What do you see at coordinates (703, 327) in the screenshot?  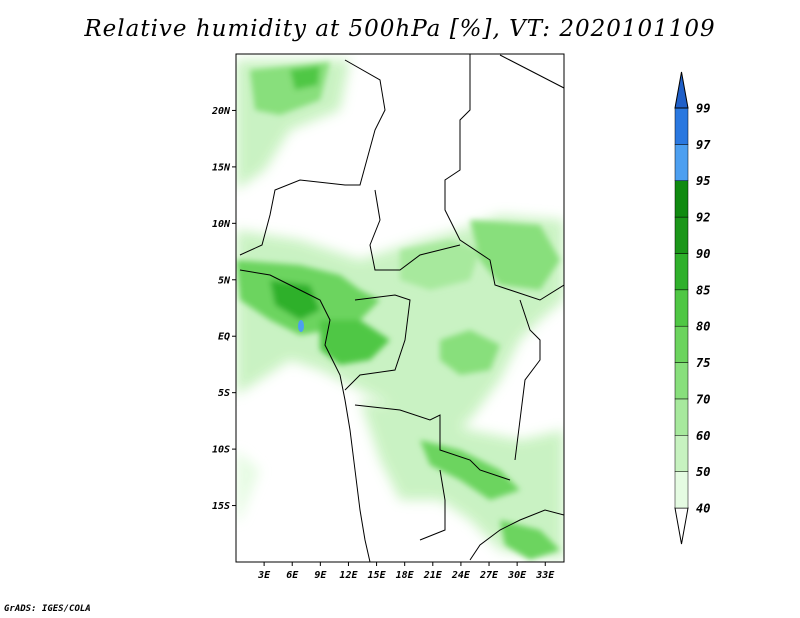 I see `colorbar-label-5: 80` at bounding box center [703, 327].